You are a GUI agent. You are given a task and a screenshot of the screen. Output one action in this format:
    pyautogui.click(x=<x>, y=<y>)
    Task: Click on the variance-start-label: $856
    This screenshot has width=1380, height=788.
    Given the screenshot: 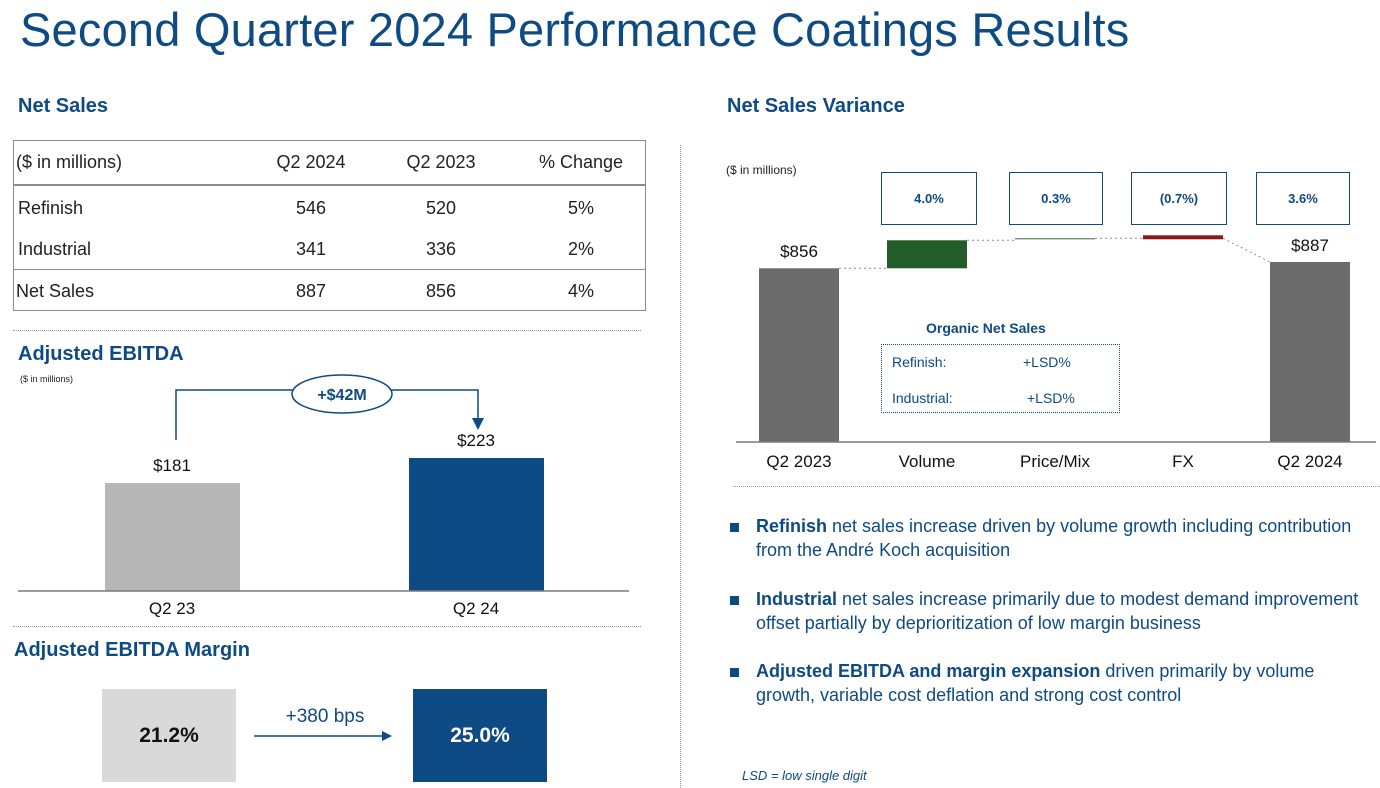 What is the action you would take?
    pyautogui.click(x=799, y=252)
    